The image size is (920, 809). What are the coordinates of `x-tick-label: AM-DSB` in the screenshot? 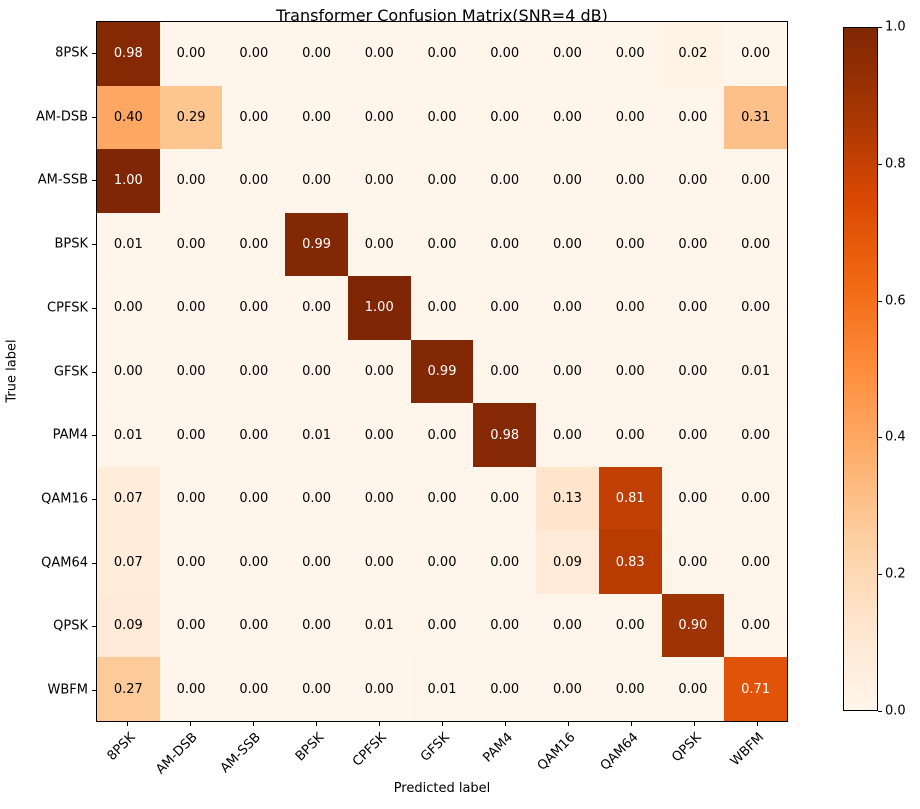 It's located at (177, 754).